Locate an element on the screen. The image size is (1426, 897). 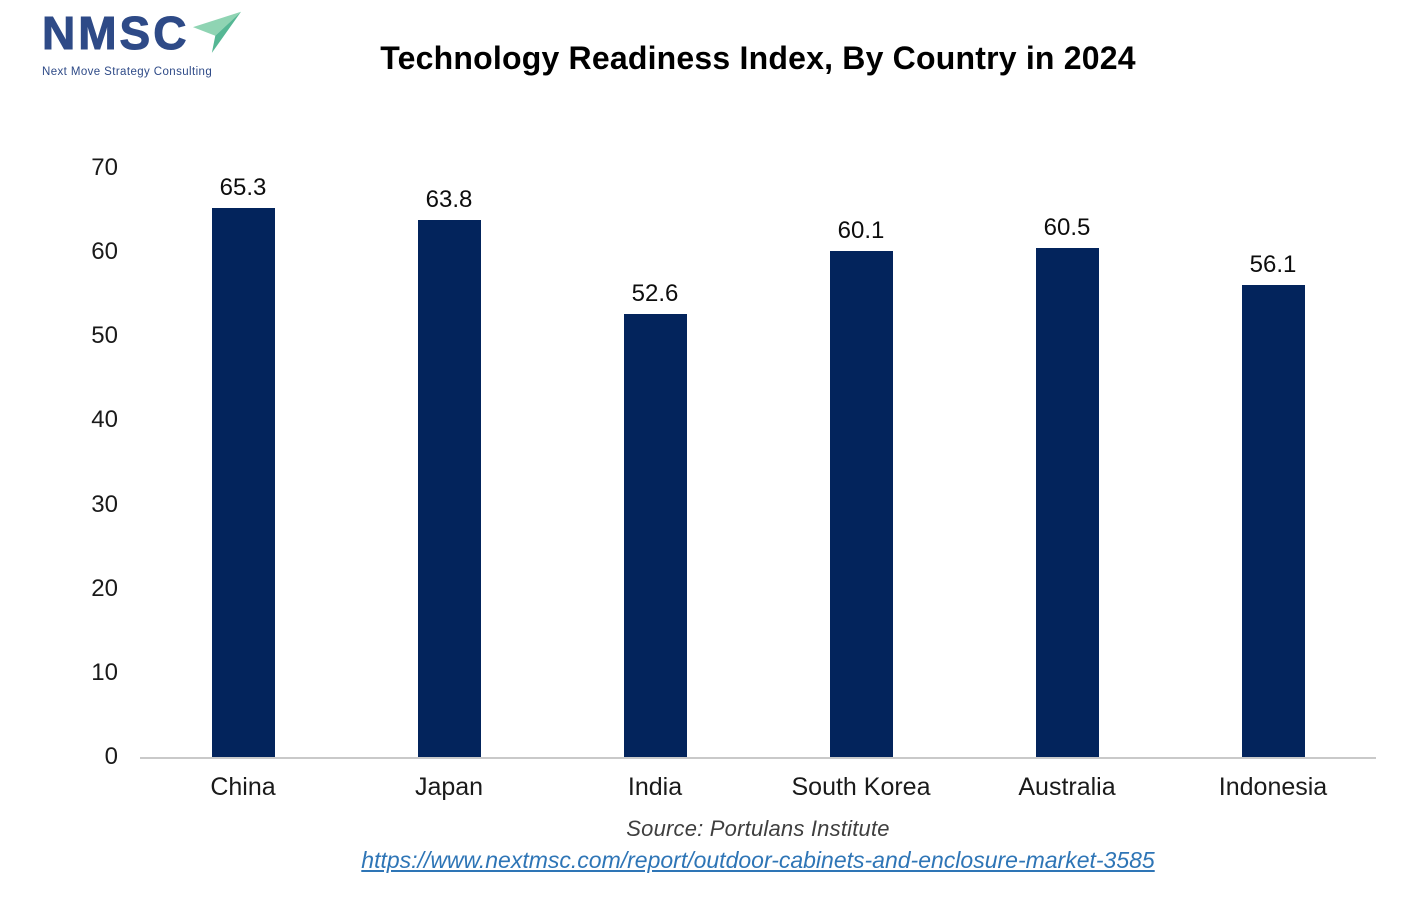
bar-column-australia: 60.5 is located at coordinates (1067, 463).